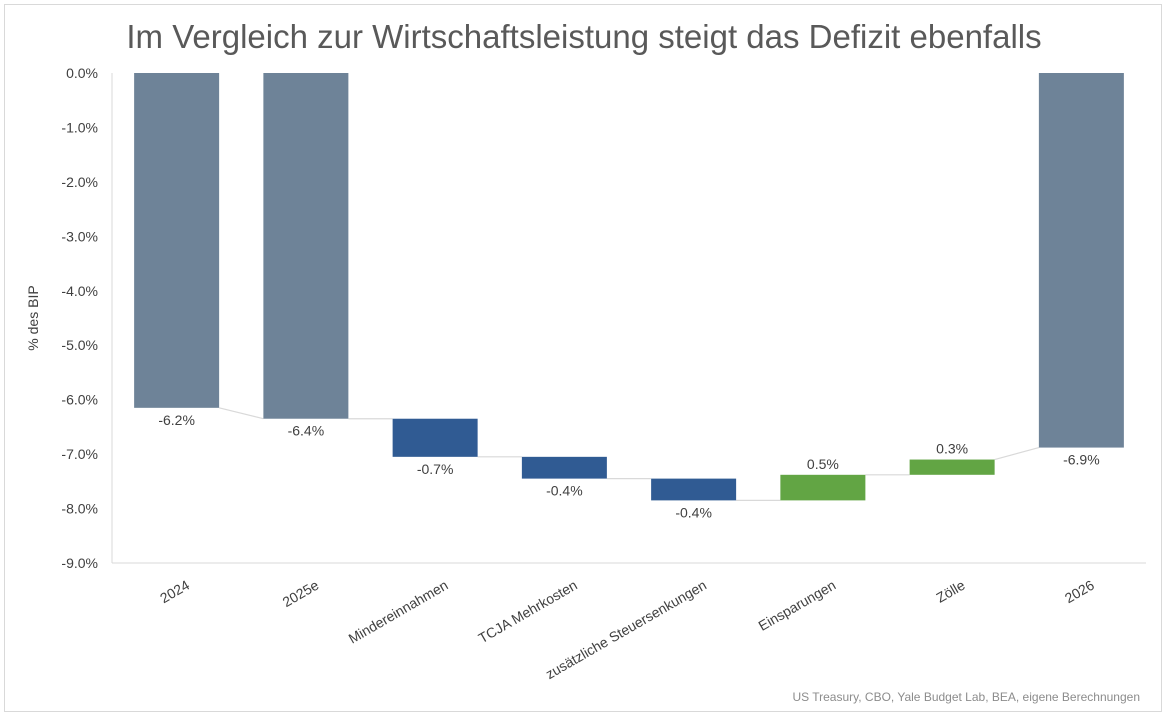  Describe the element at coordinates (176, 420) in the screenshot. I see `data-label: -6.2%` at that location.